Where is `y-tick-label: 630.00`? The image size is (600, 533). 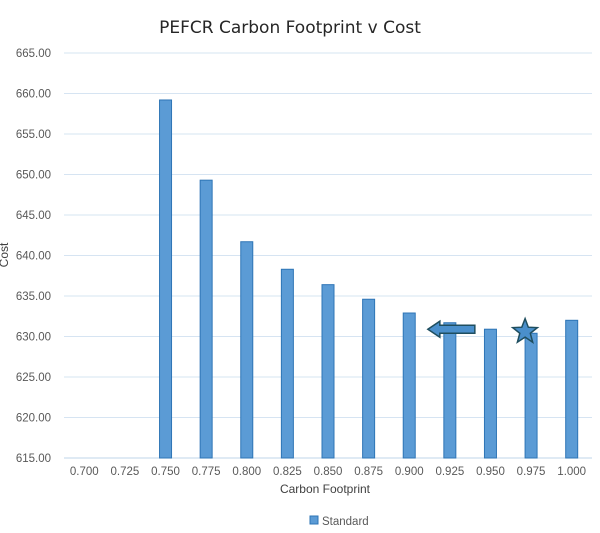
y-tick-label: 630.00 is located at coordinates (33, 338).